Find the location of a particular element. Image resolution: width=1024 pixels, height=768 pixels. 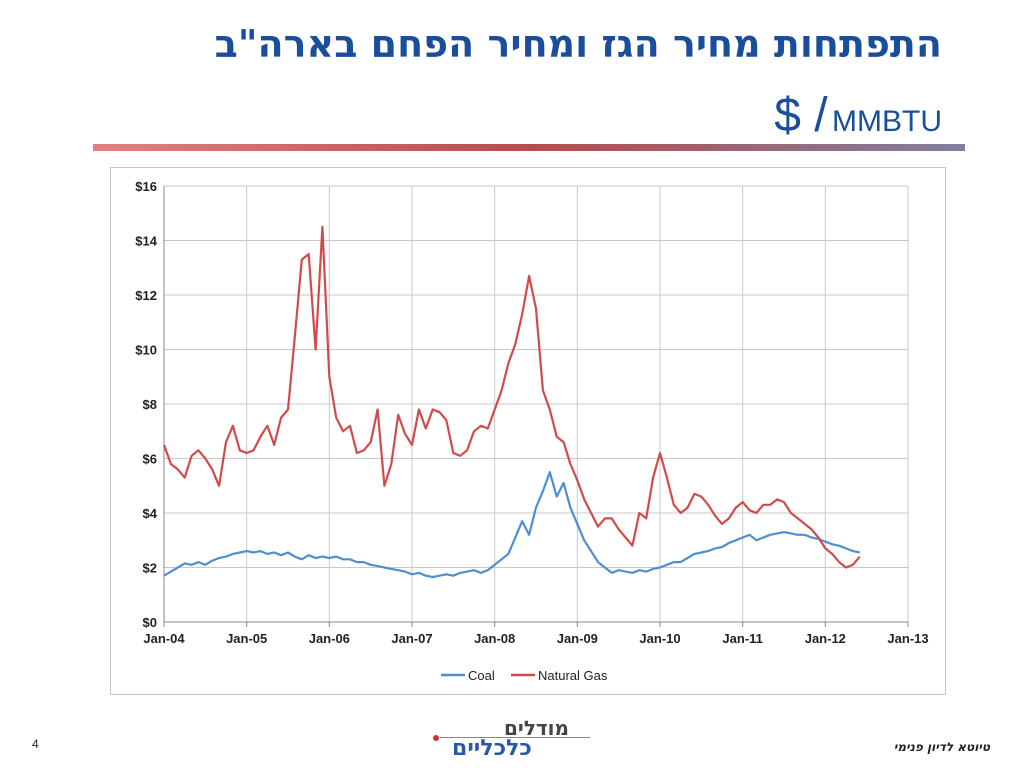

x-tick-label: Jan-08 is located at coordinates (494, 638).